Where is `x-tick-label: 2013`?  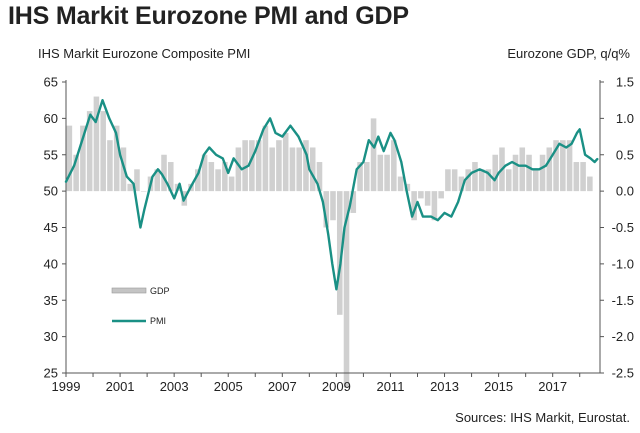
x-tick-label: 2013 is located at coordinates (444, 386).